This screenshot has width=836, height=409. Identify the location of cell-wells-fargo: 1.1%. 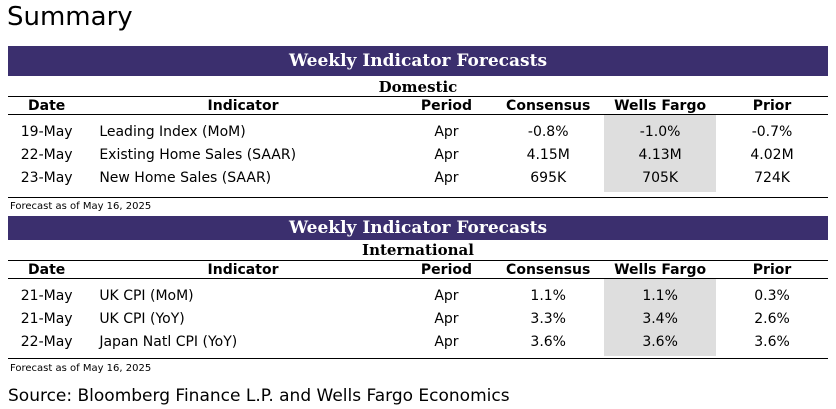
(660, 292).